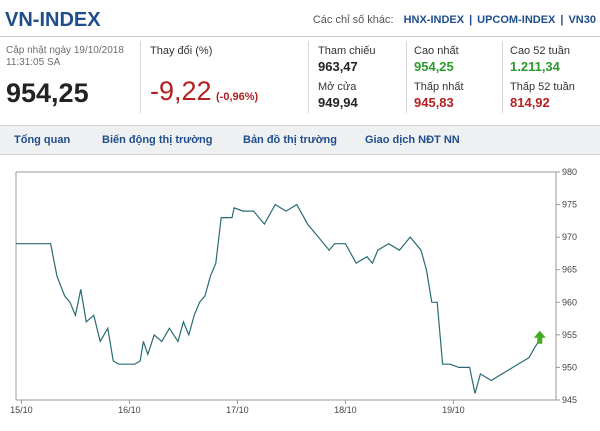 The height and width of the screenshot is (431, 600). I want to click on page-title: VN-INDEX, so click(53, 20).